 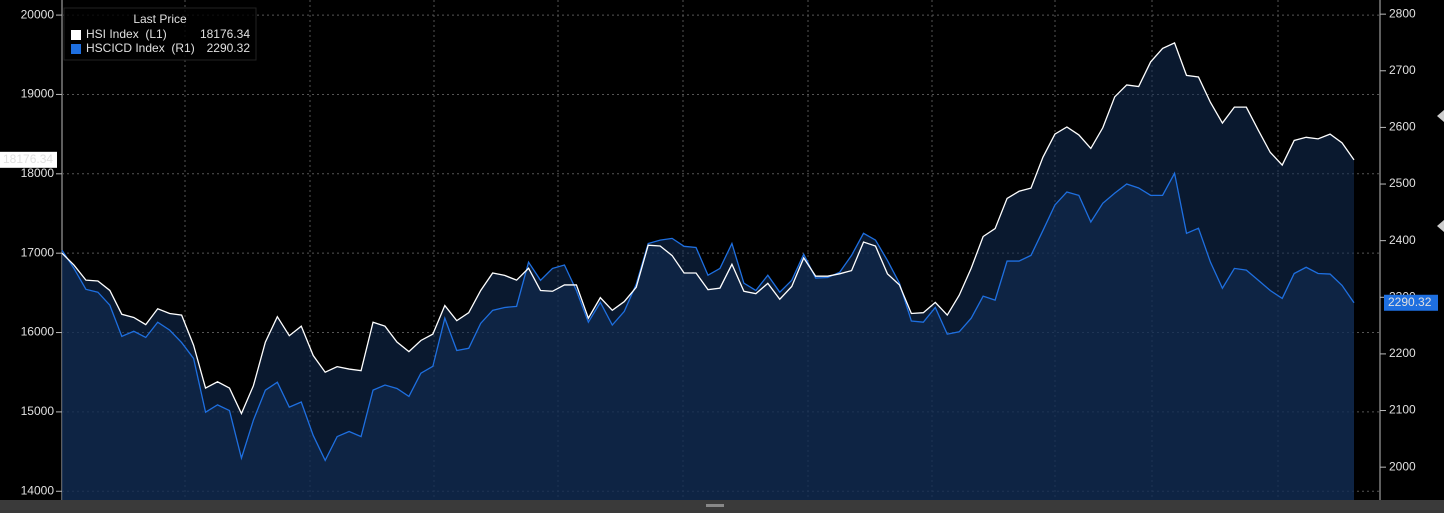 I want to click on legend-title: Last Price, so click(x=160, y=19).